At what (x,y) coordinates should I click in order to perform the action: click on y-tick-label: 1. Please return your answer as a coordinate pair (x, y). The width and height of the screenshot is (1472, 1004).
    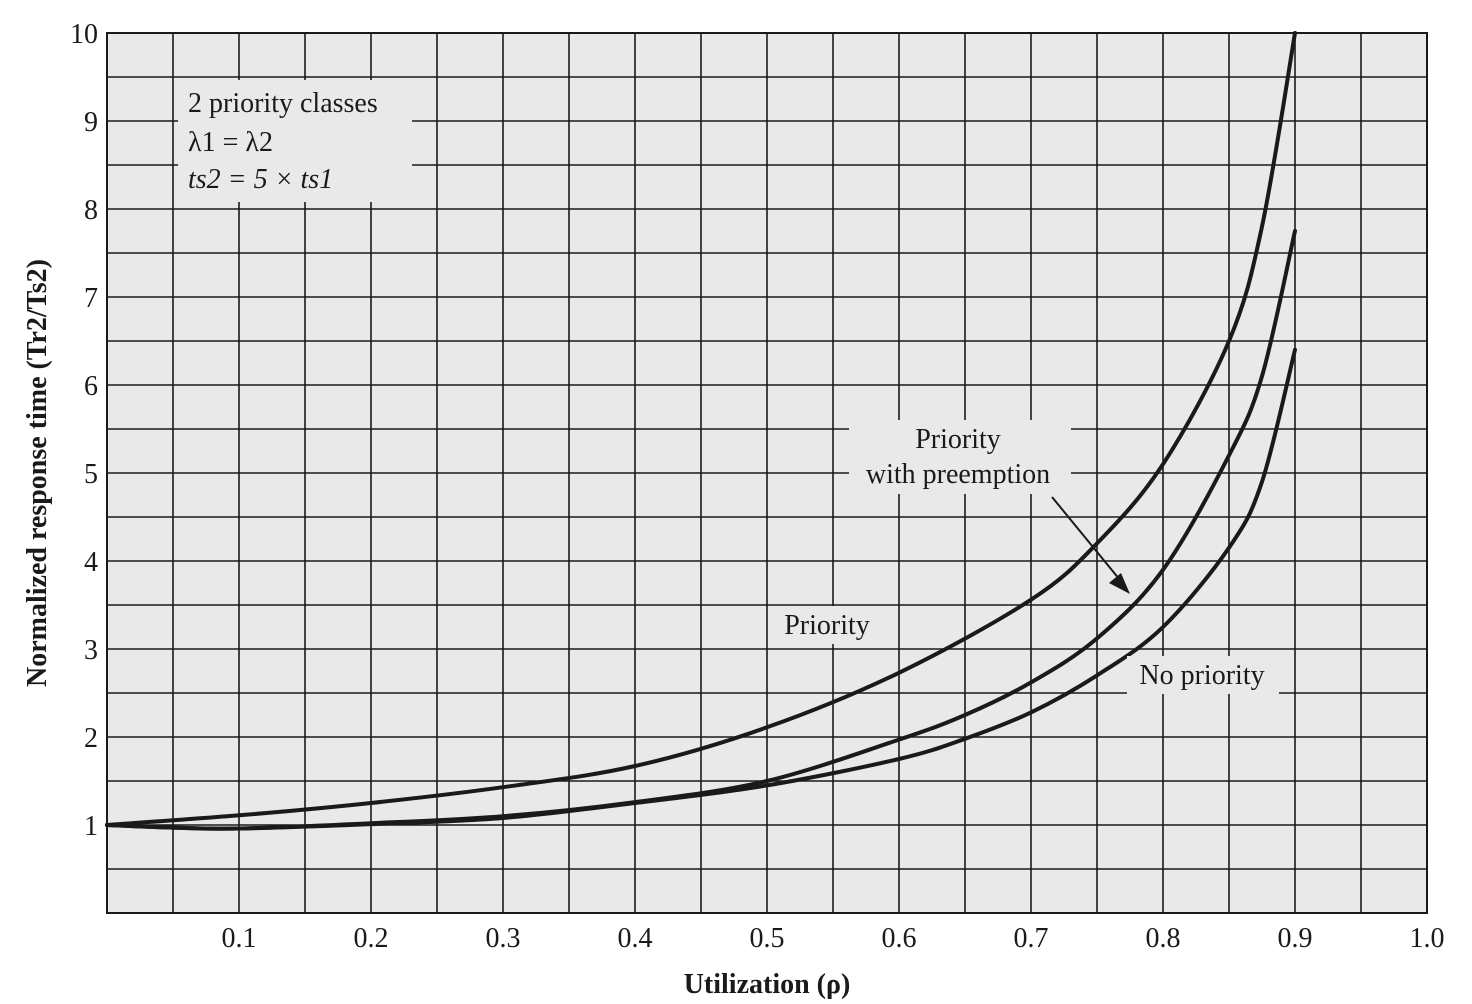
    Looking at the image, I should click on (91, 826).